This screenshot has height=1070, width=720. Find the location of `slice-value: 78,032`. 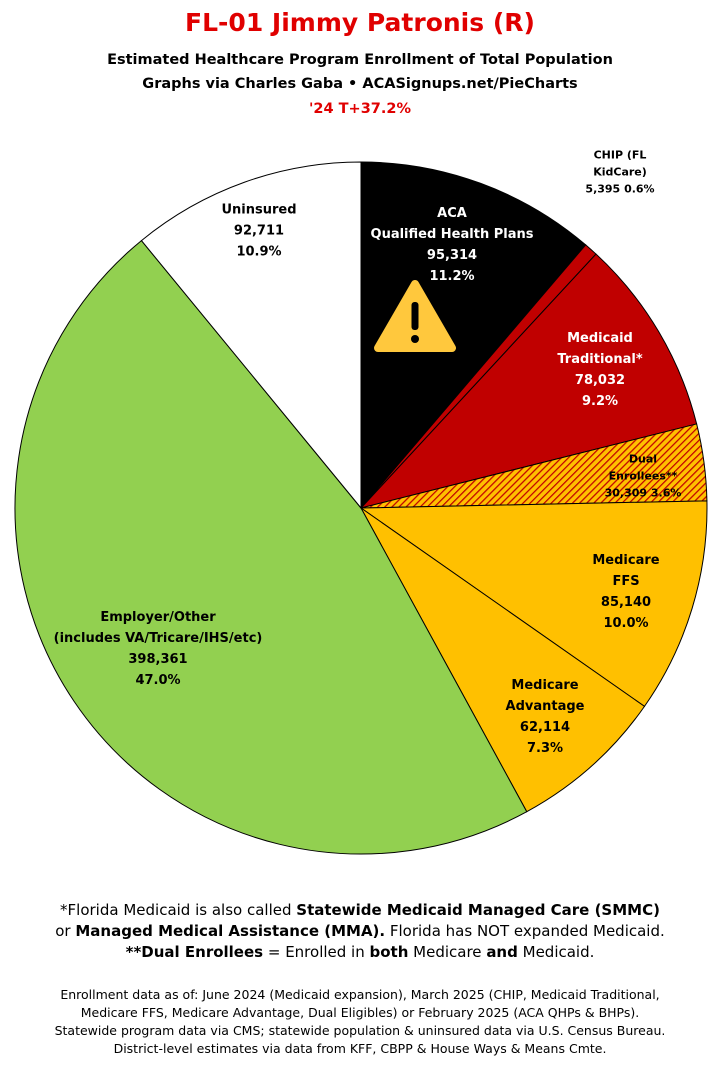

slice-value: 78,032 is located at coordinates (600, 380).